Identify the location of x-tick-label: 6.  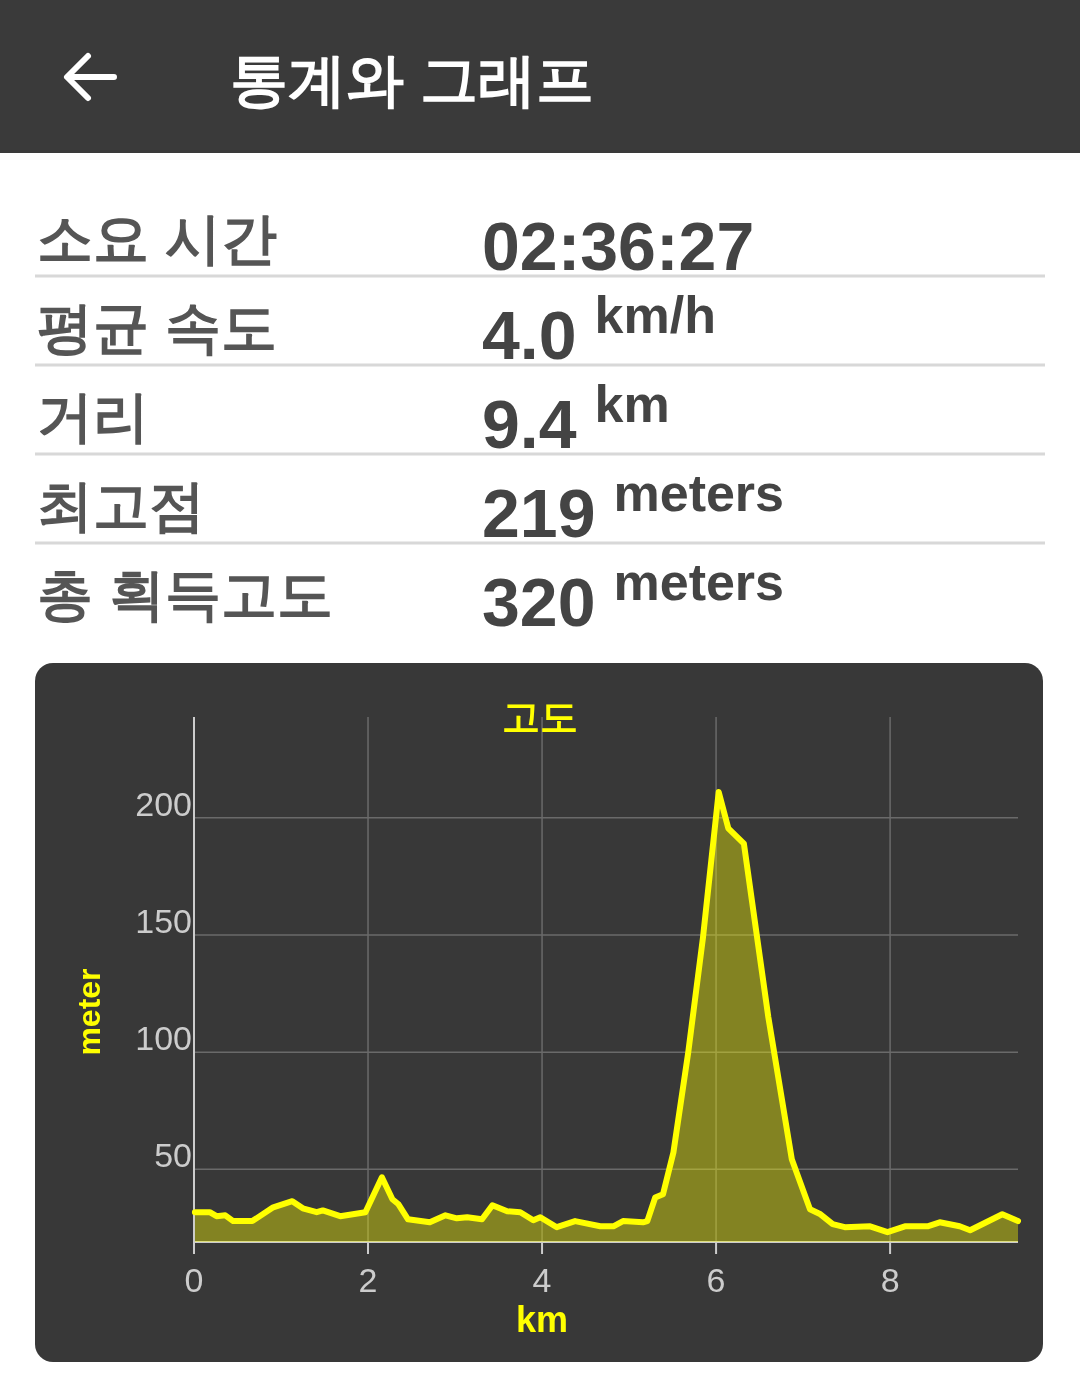
(716, 1280).